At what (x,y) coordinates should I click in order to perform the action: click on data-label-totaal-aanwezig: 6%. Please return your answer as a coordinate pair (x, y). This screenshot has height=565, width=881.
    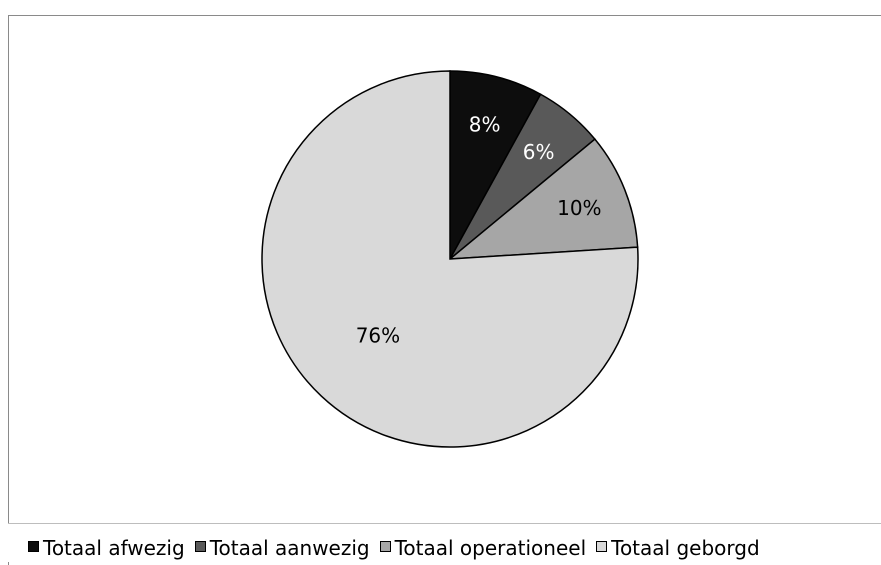
    Looking at the image, I should click on (539, 152).